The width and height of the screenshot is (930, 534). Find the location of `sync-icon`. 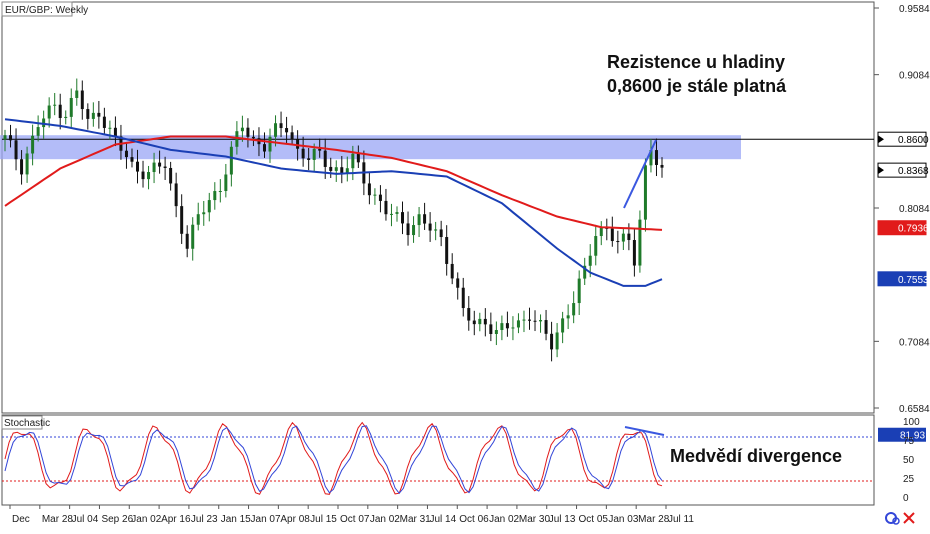

sync-icon is located at coordinates (892, 518).